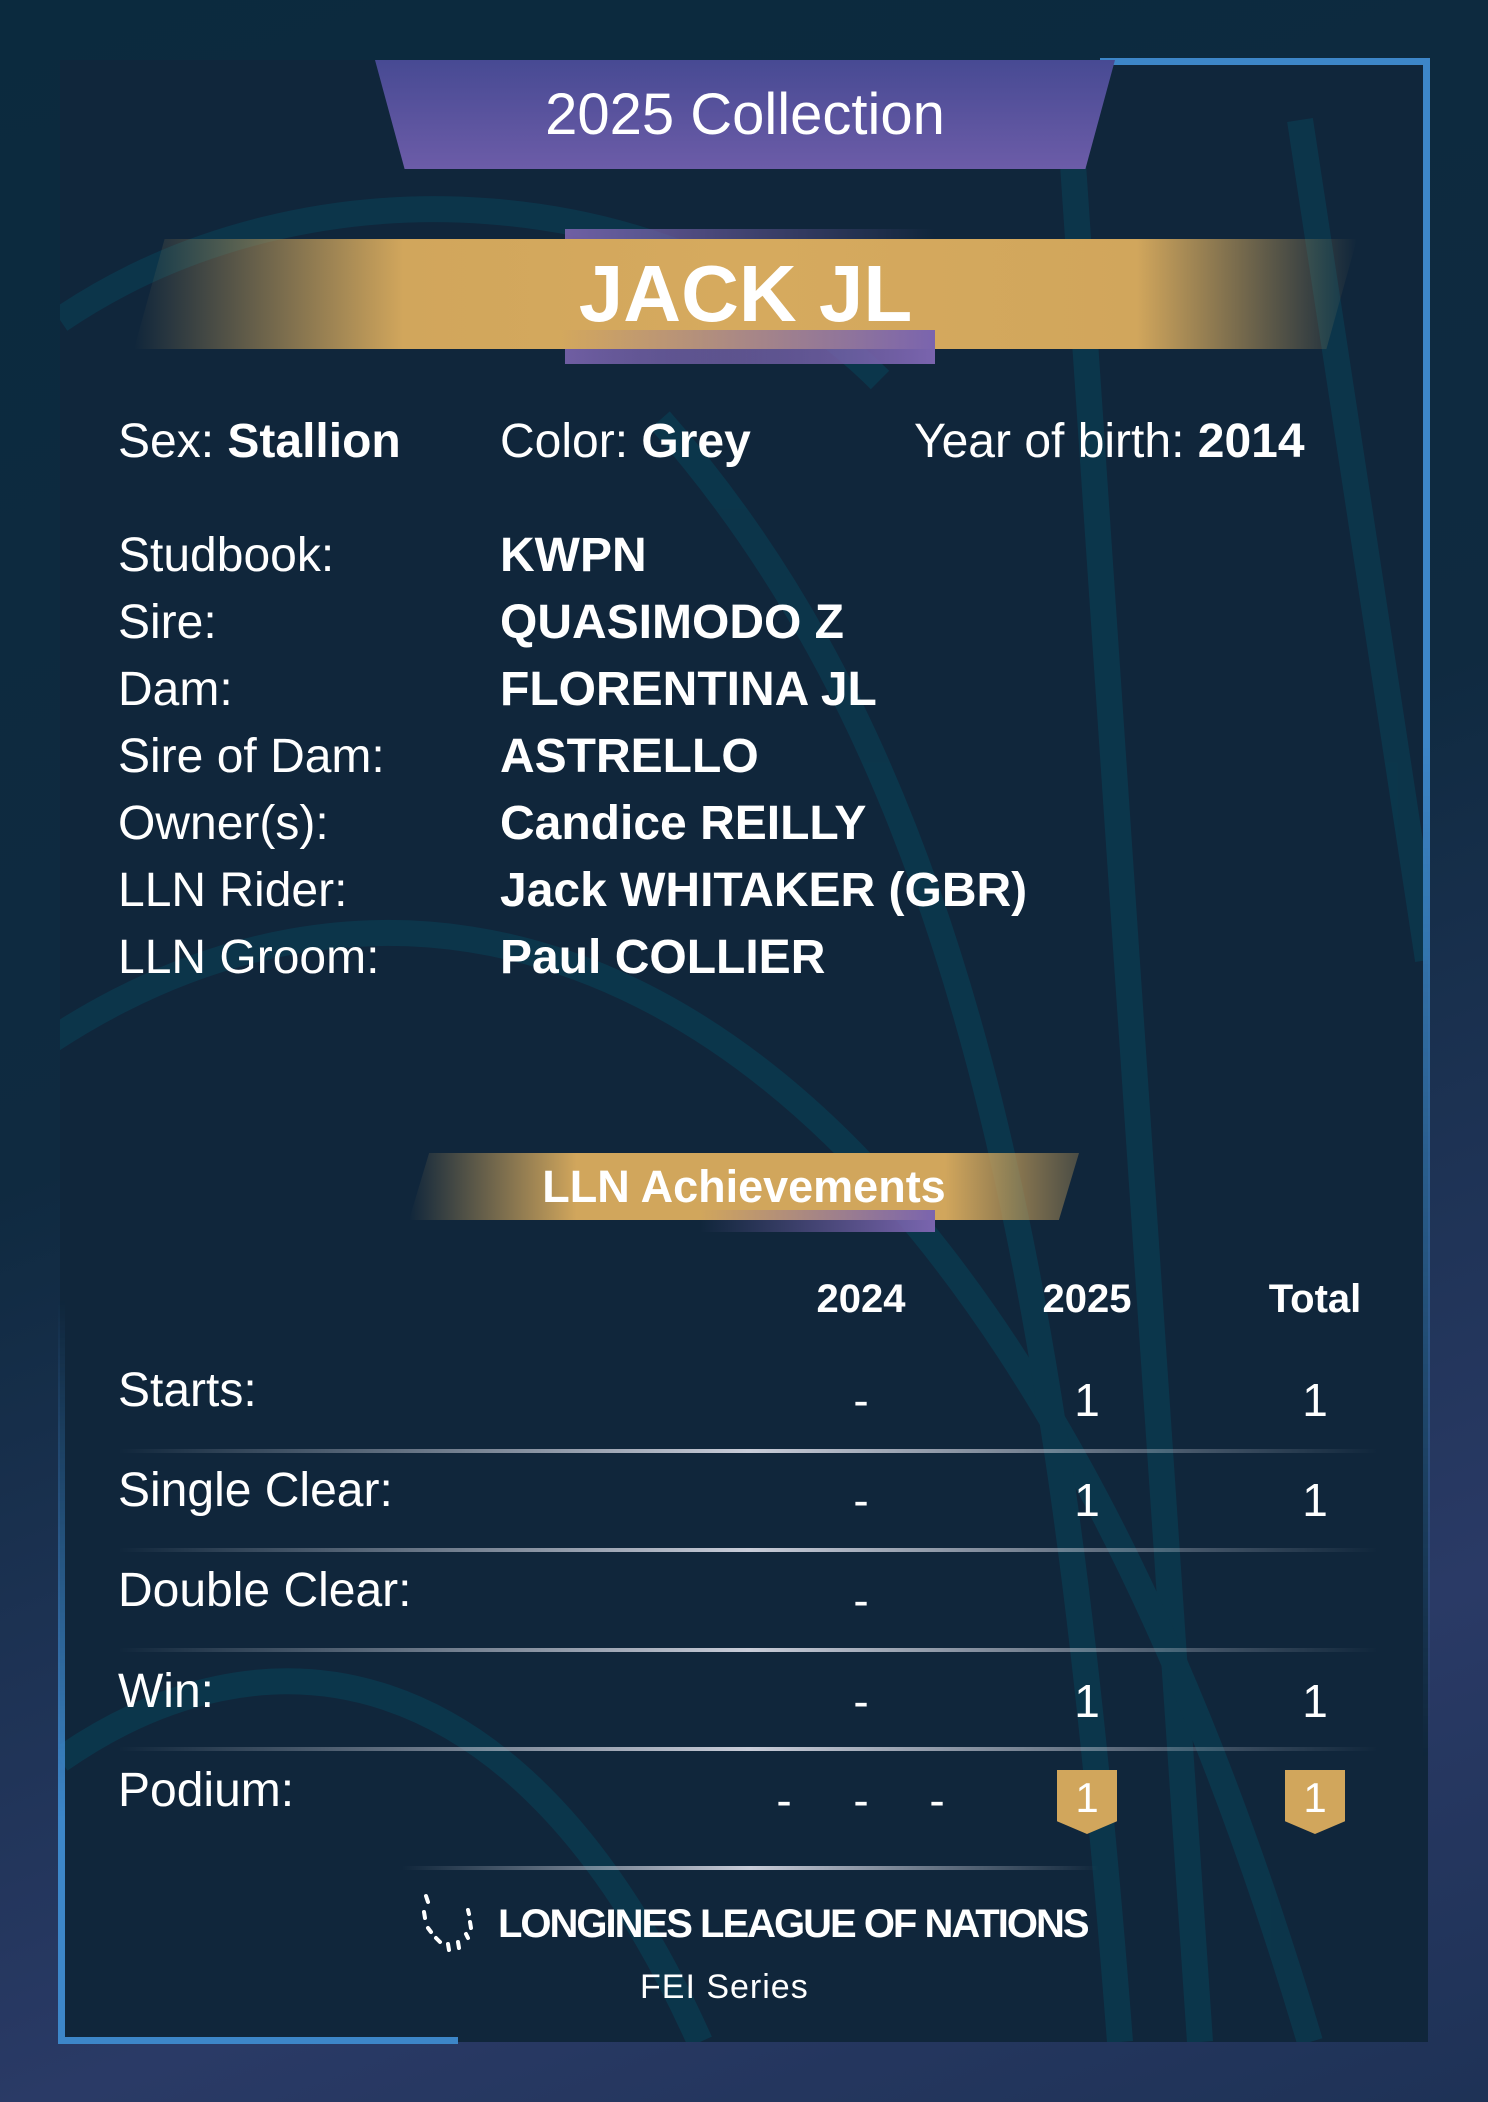 The height and width of the screenshot is (2102, 1488). Describe the element at coordinates (187, 1390) in the screenshot. I see `row-label: Starts:` at that location.